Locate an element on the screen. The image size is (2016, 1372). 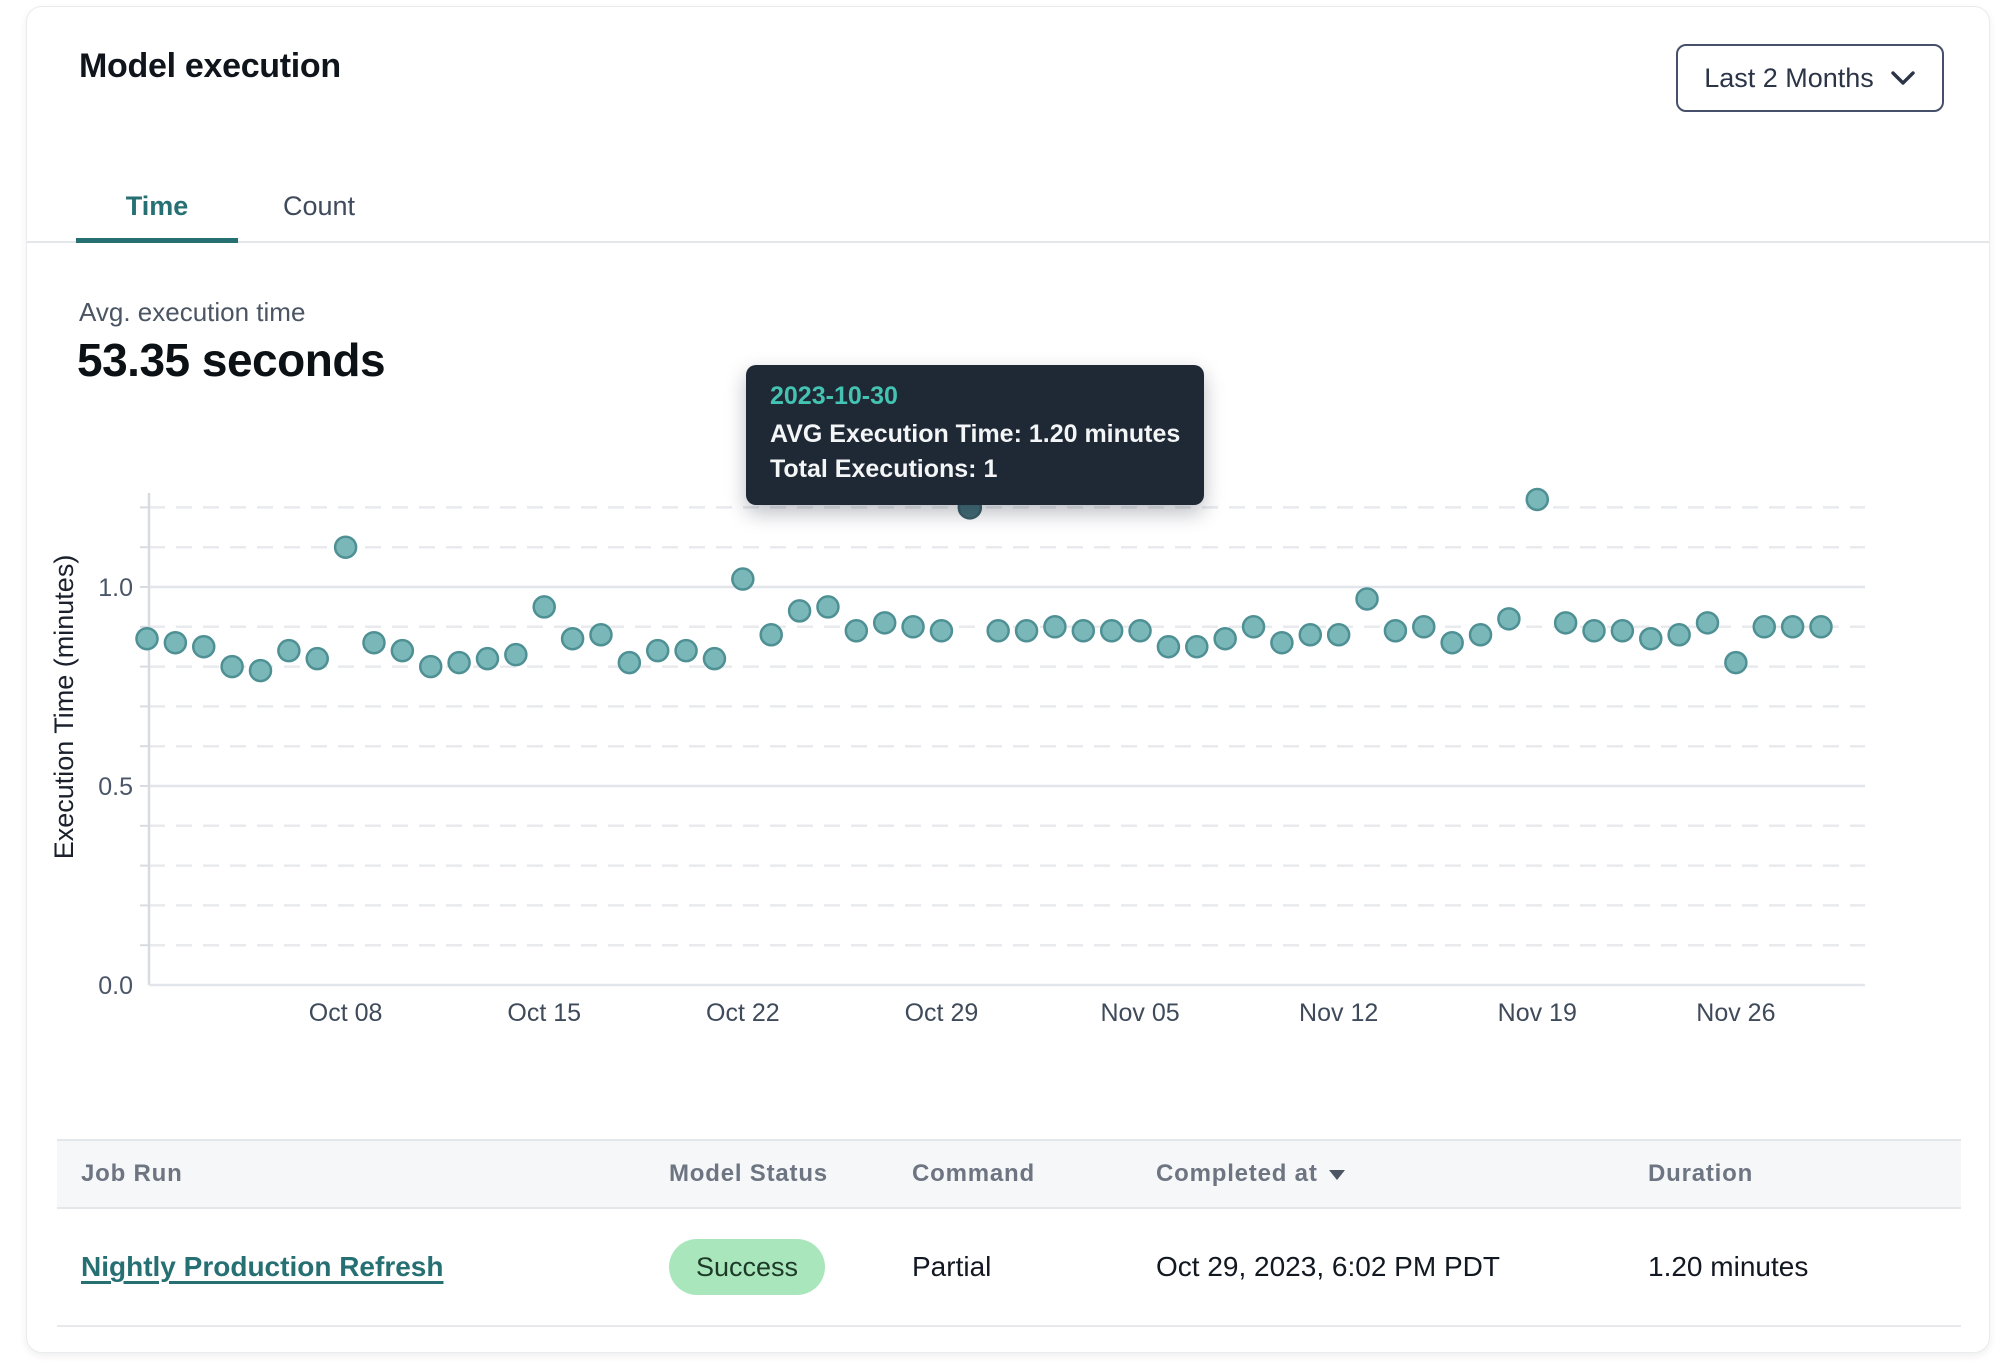
column-header-duration: Duration is located at coordinates (1701, 1173).